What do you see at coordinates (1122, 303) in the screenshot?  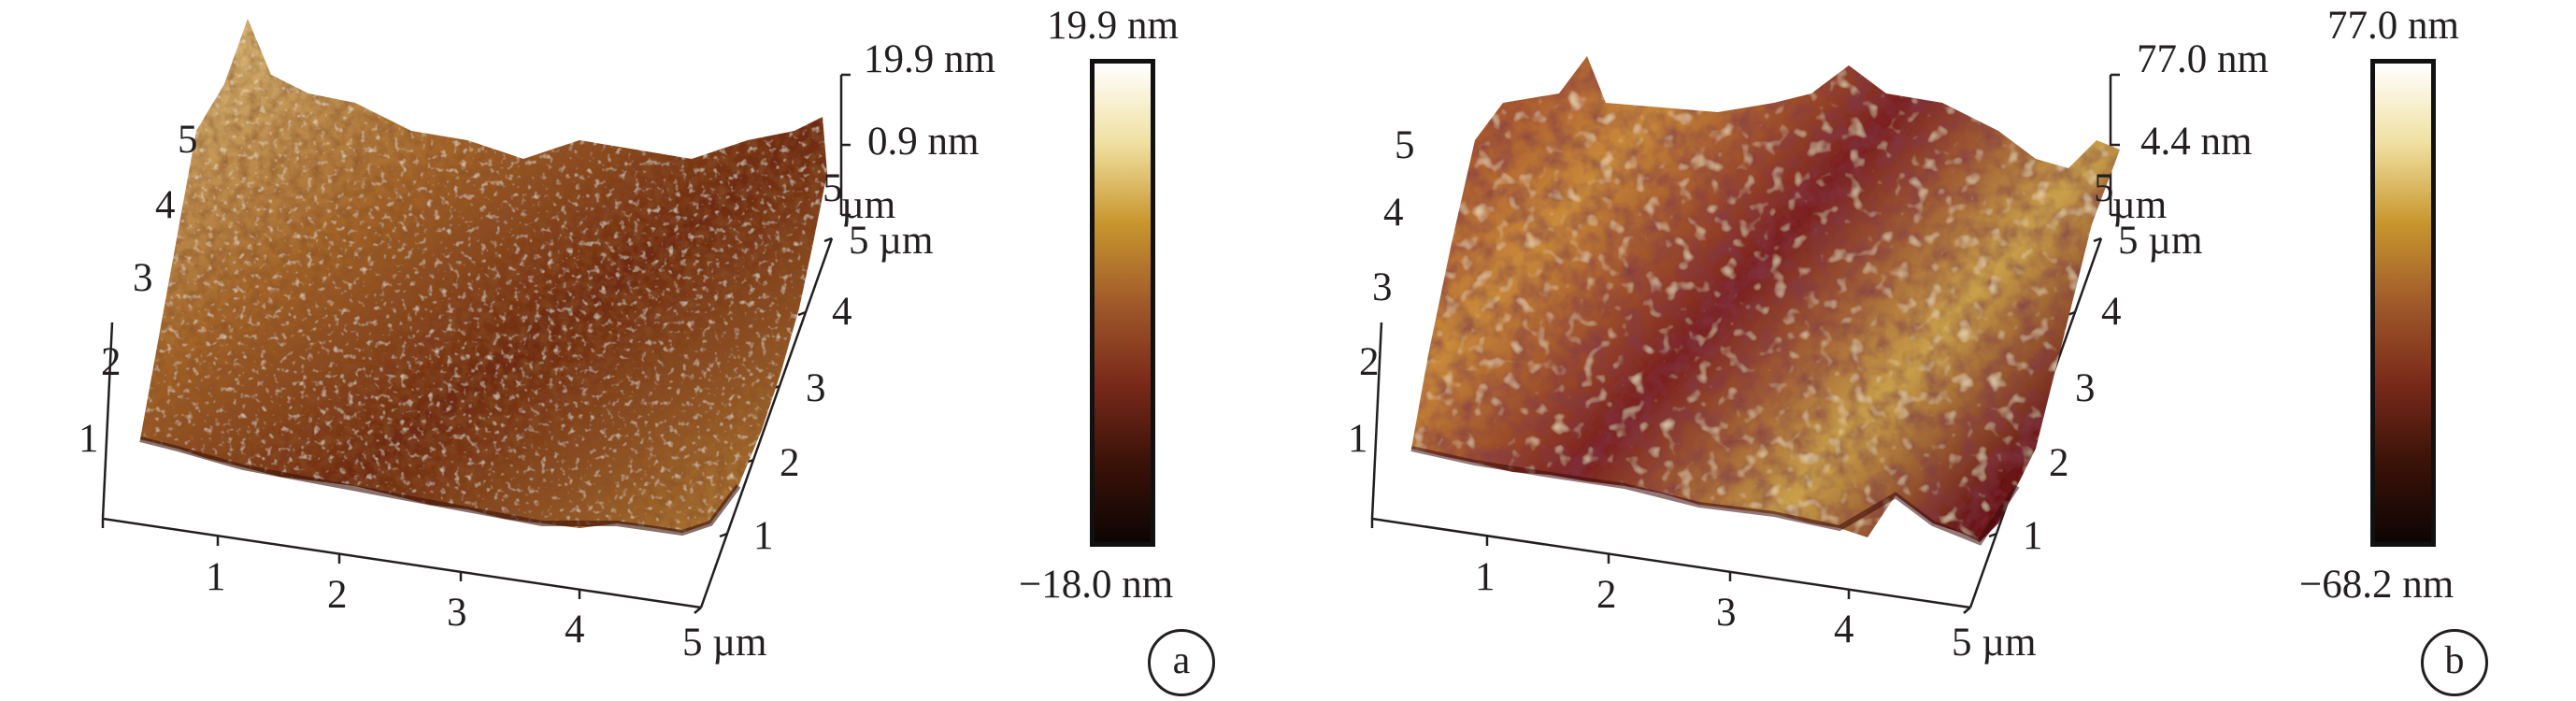 I see `colorbar-a` at bounding box center [1122, 303].